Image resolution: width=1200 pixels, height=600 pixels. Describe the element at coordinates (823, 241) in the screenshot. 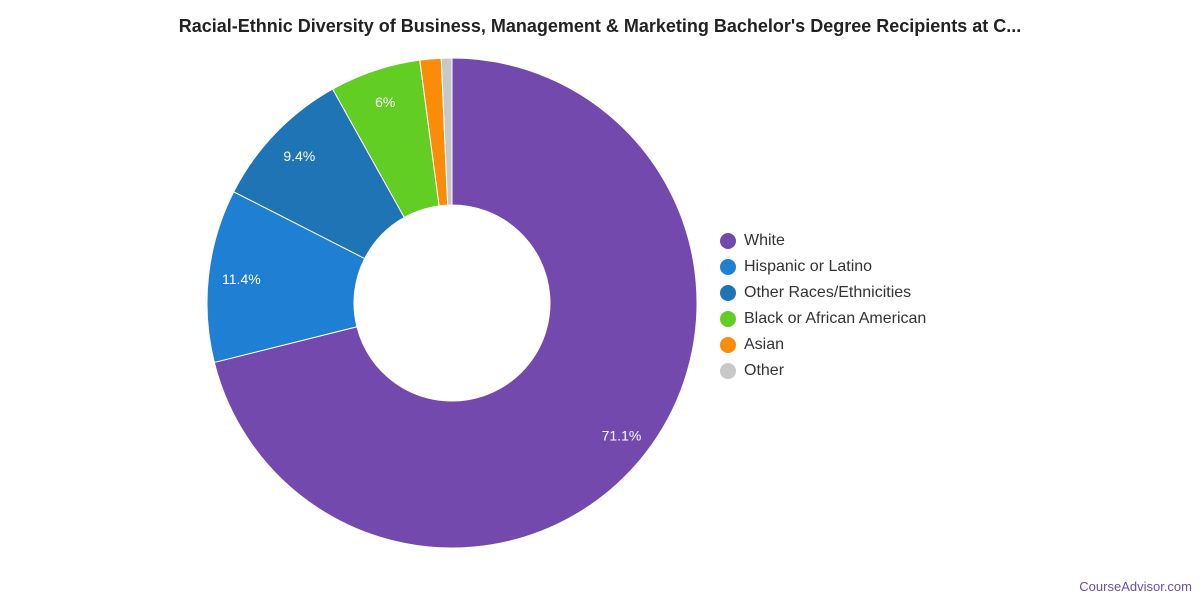

I see `legend-item: White` at that location.